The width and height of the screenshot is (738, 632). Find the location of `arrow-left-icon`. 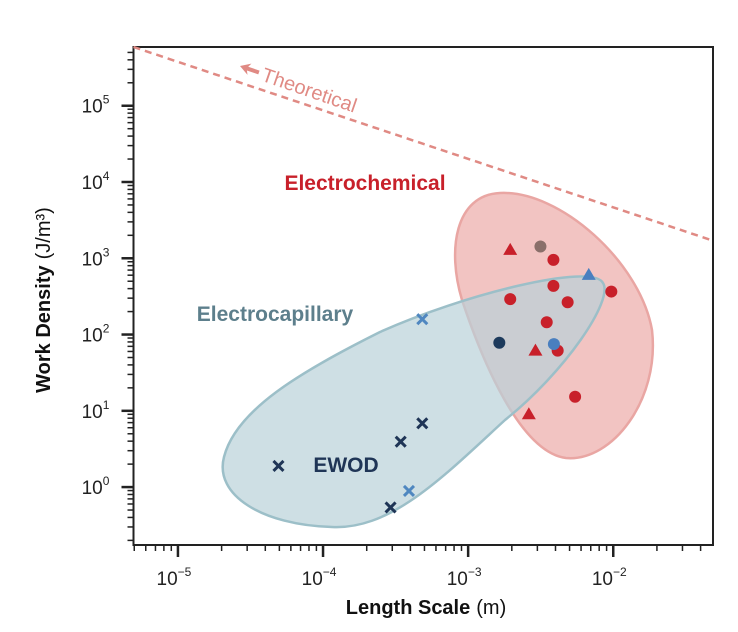

arrow-left-icon is located at coordinates (250, 69).